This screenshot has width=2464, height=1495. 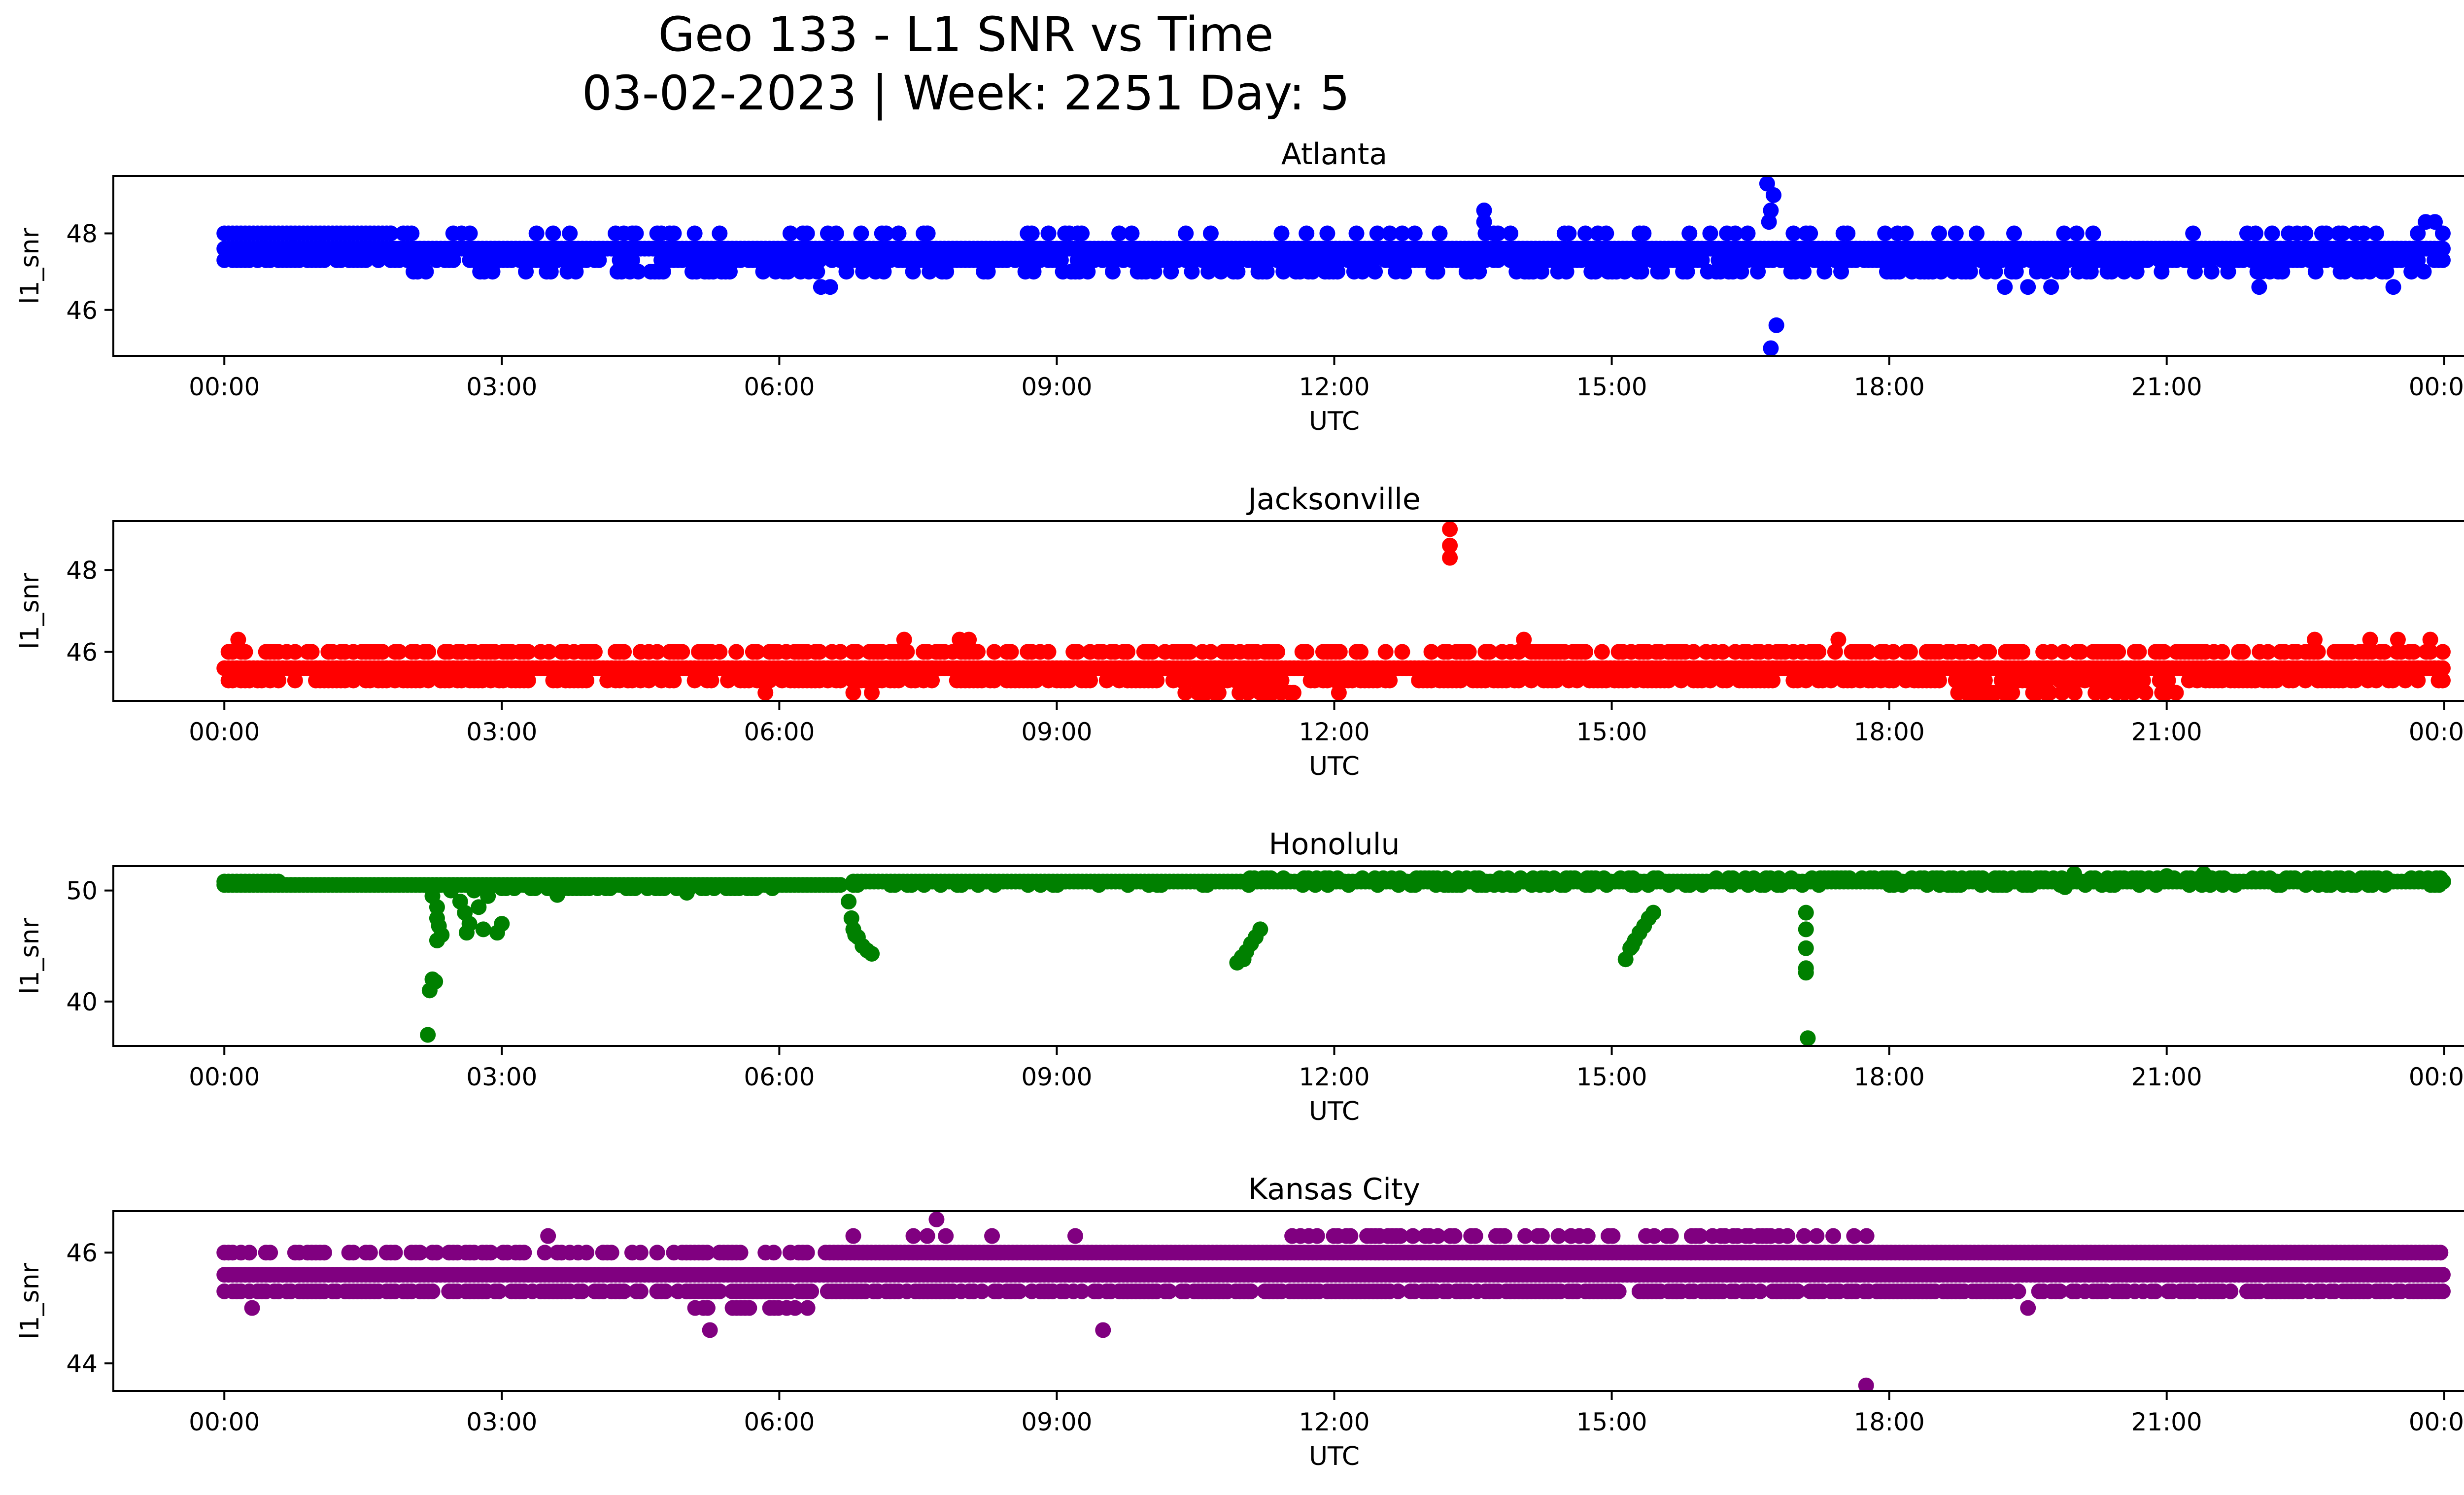 I want to click on figure-title-line2: 03-02-2023 | Week: 2251 Day: 5, so click(x=966, y=93).